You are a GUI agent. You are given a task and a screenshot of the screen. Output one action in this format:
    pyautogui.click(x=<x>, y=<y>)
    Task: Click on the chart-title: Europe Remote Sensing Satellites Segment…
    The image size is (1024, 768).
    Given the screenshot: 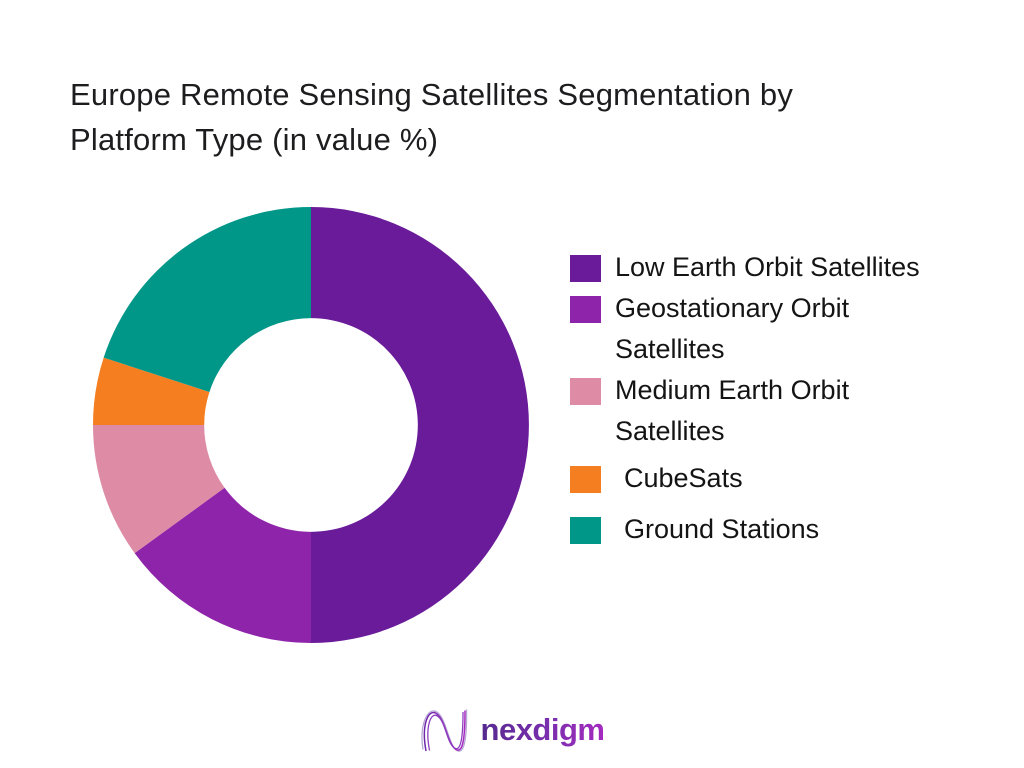 What is the action you would take?
    pyautogui.click(x=510, y=117)
    